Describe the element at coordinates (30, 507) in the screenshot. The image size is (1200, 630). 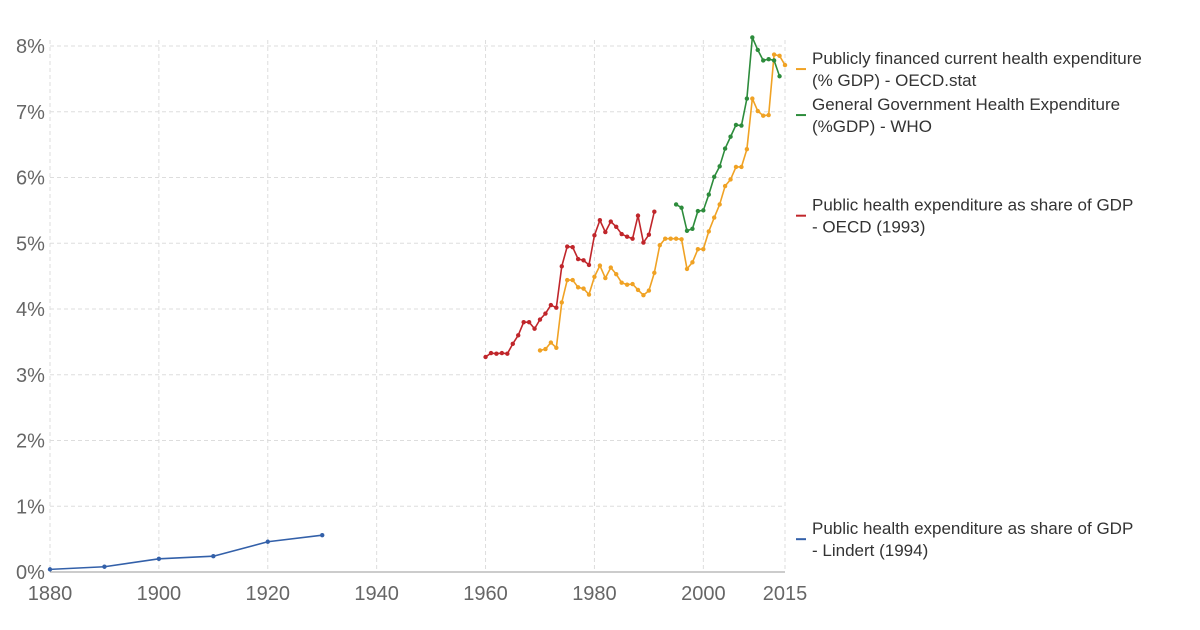
I see `y-tick-label: 1%` at that location.